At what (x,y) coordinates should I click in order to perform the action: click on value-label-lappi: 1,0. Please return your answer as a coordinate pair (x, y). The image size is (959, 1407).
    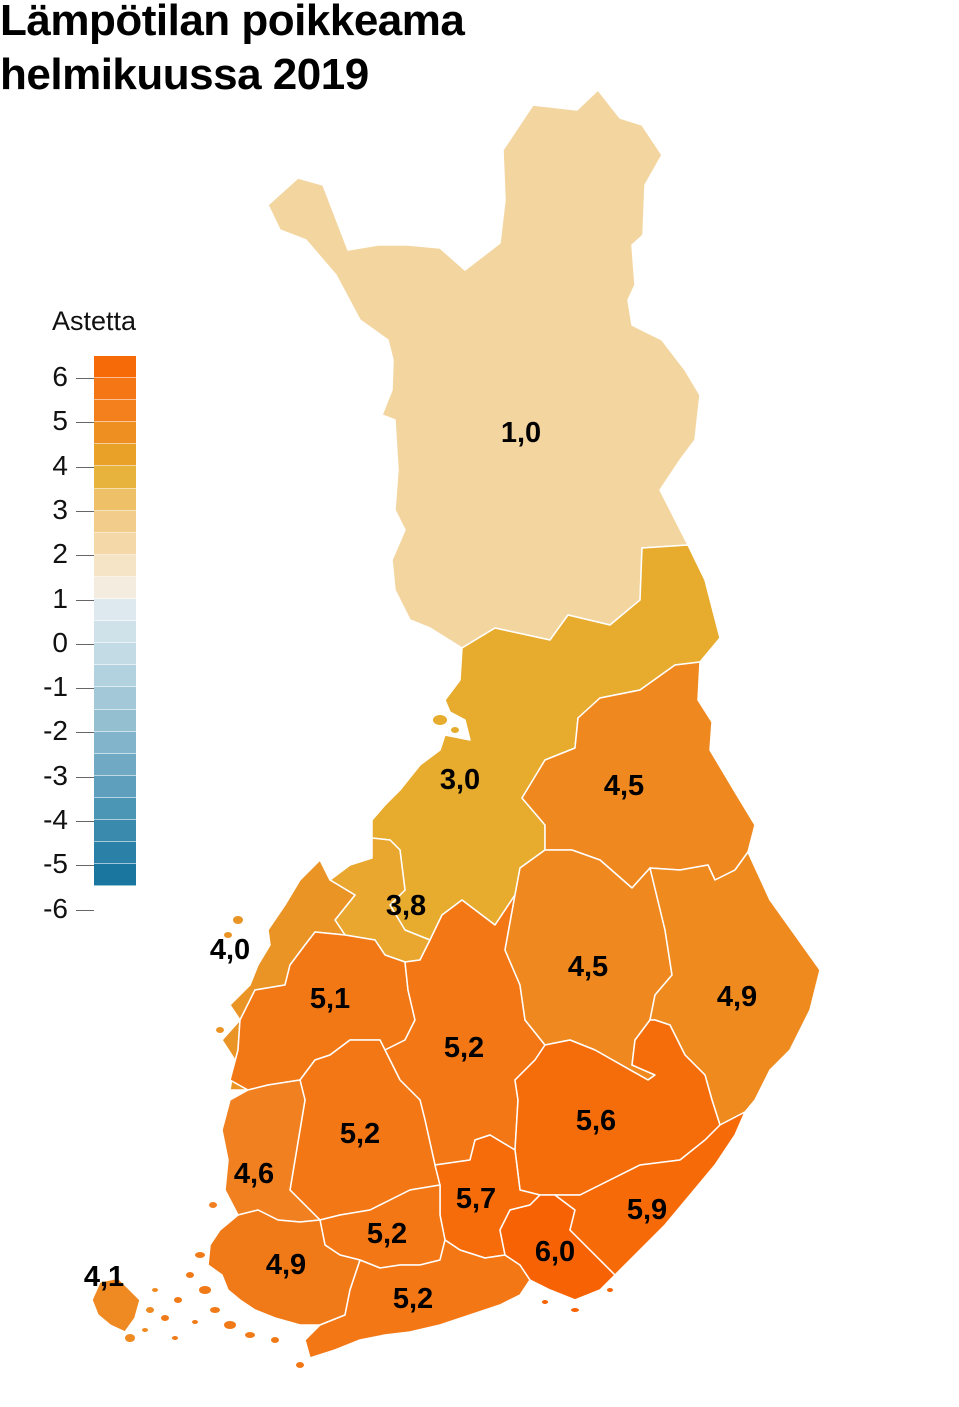
    Looking at the image, I should click on (521, 433).